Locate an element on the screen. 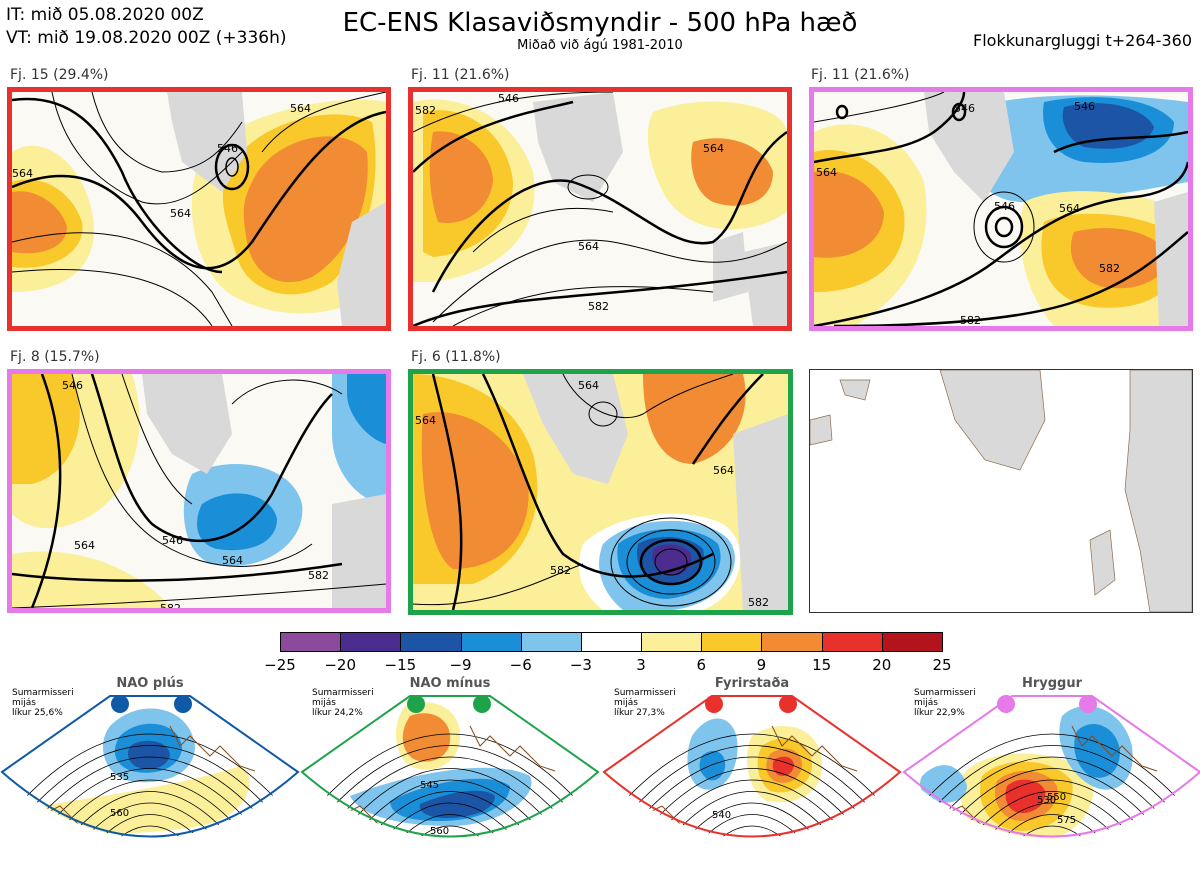 This screenshot has width=1200, height=871. cluster-label: Fj. 8 (15.7%) is located at coordinates (55, 357).